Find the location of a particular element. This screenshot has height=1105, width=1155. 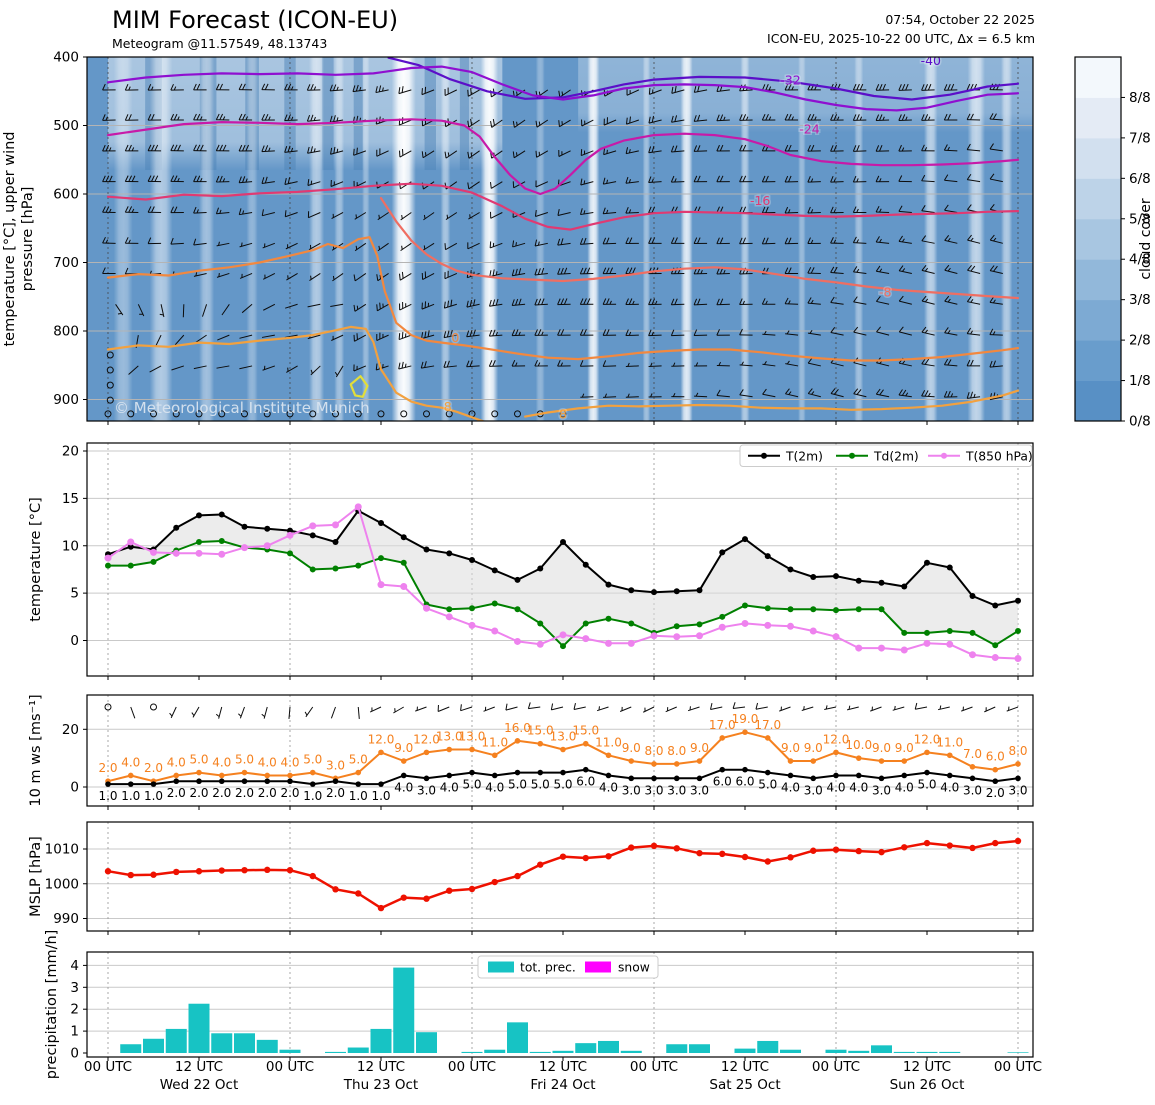

svg-text: 600 is located at coordinates (66, 195).